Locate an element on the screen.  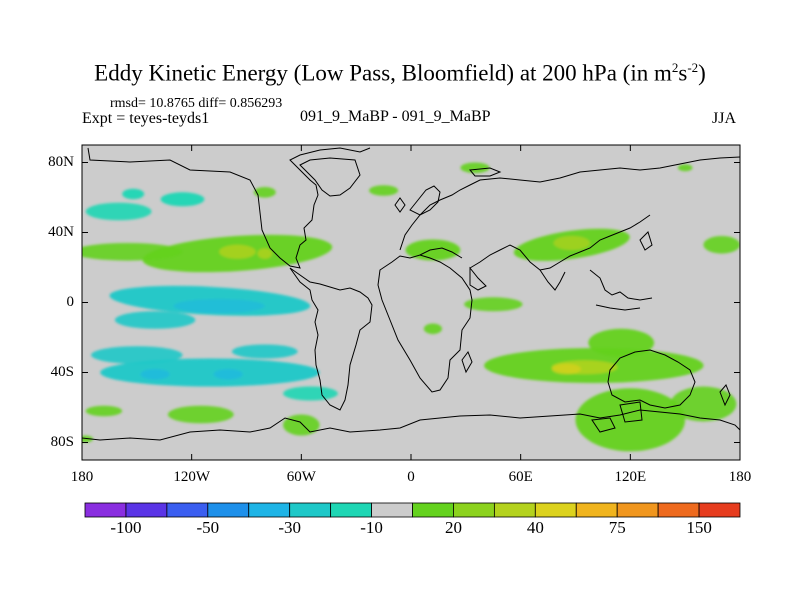
y-tick-label: 40S is located at coordinates (62, 371).